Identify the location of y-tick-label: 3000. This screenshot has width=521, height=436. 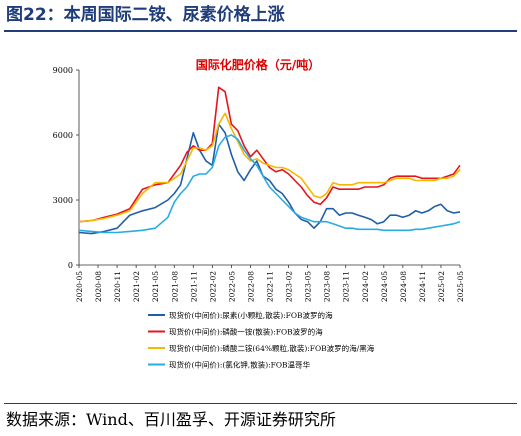
(63, 200).